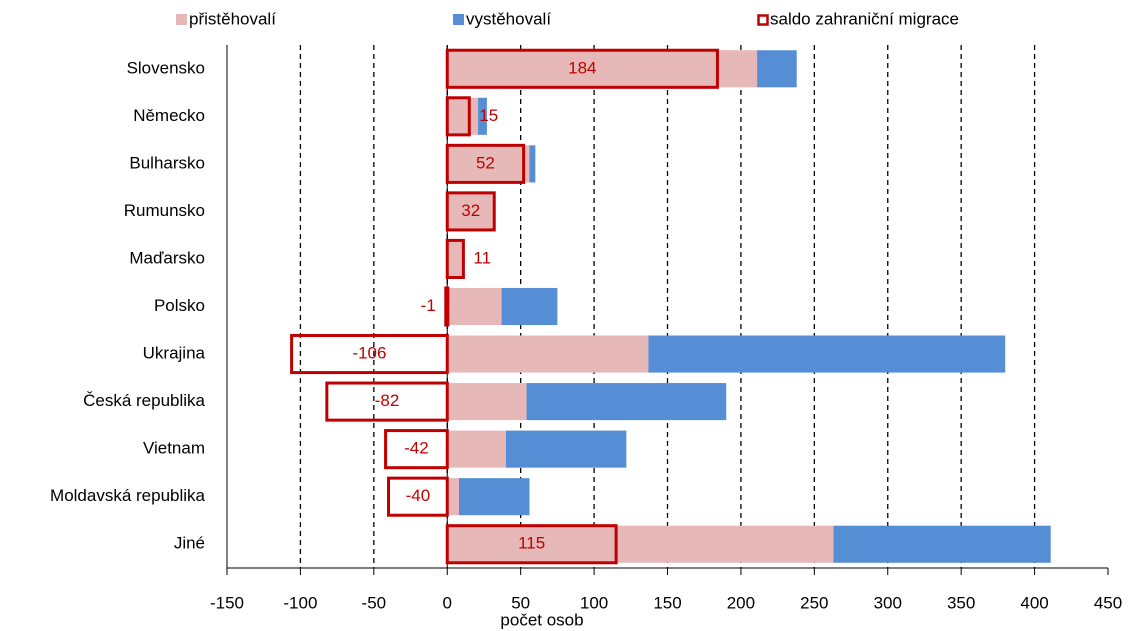 The image size is (1131, 631). What do you see at coordinates (741, 602) in the screenshot?
I see `x-tick-label: 200` at bounding box center [741, 602].